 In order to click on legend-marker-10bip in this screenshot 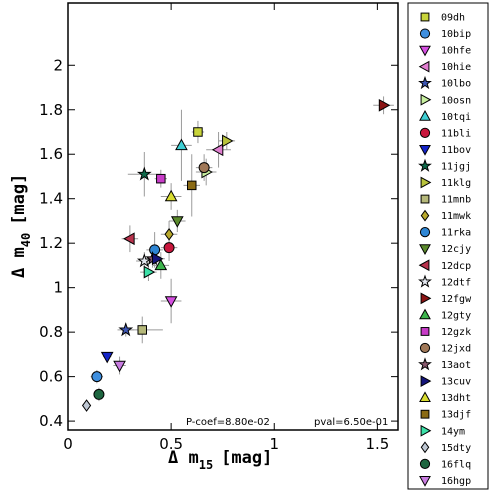, I will do `click(425, 33)`.